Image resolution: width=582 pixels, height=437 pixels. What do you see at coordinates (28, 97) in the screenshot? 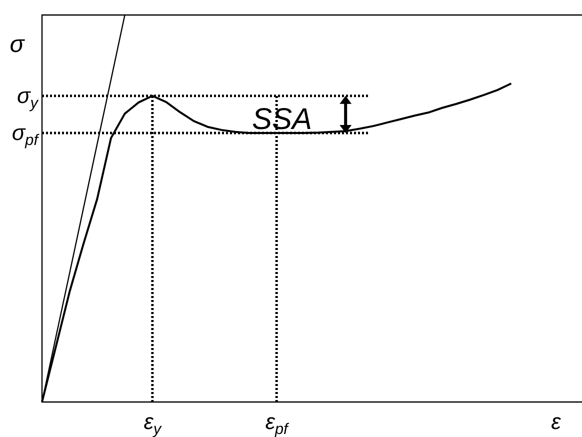
I see `ref-line-label: σ$_{y}$` at bounding box center [28, 97].